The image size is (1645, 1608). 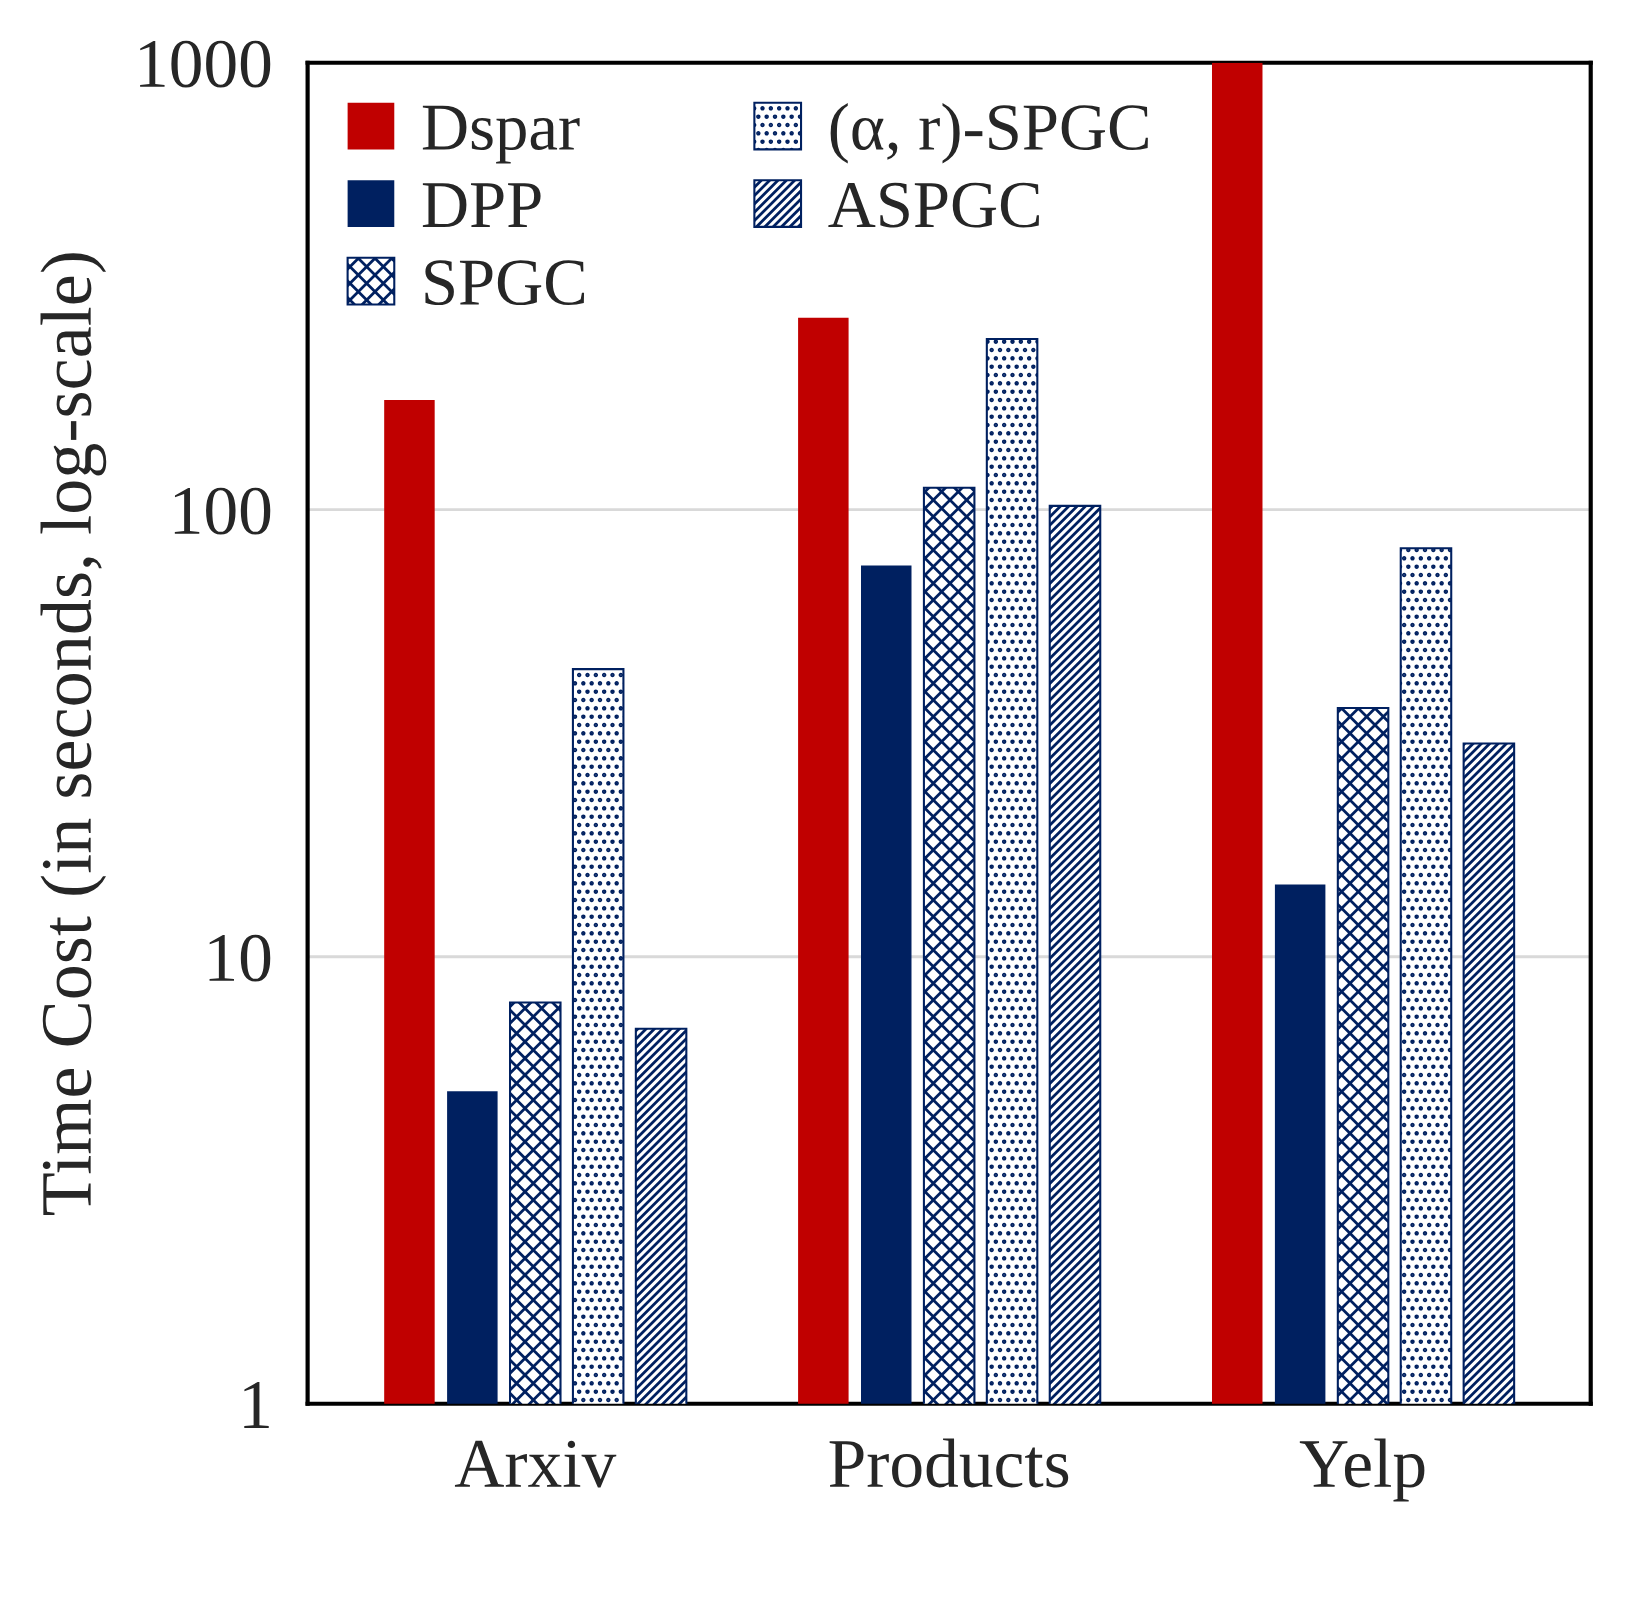 I want to click on x-tick-label: Arxiv, so click(x=535, y=1464).